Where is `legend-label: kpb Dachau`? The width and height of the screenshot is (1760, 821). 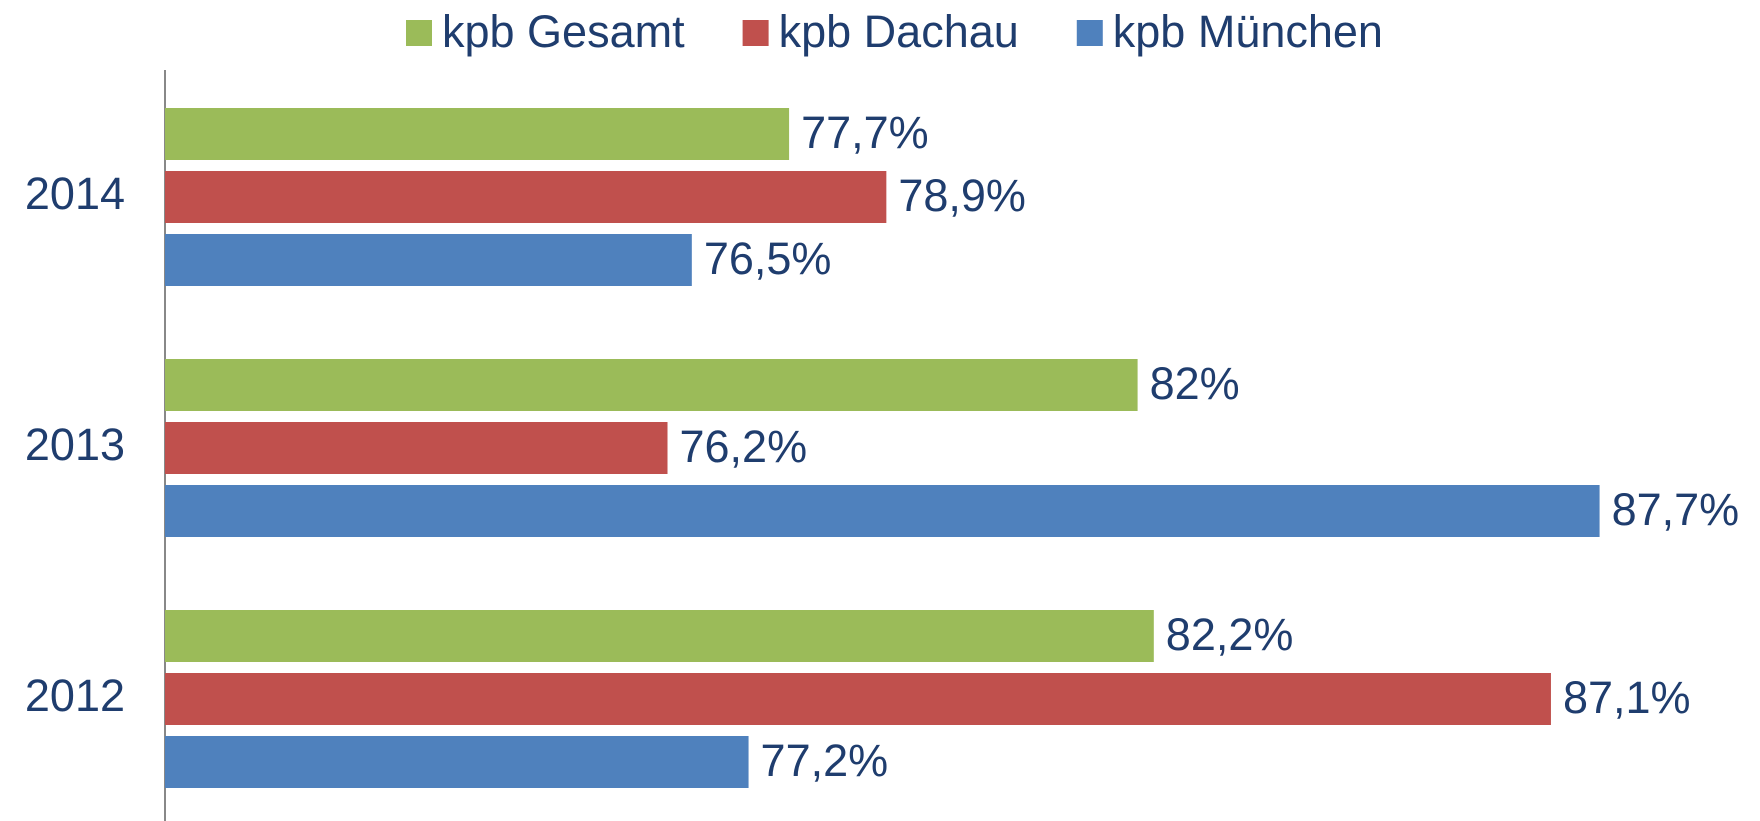 legend-label: kpb Dachau is located at coordinates (899, 31).